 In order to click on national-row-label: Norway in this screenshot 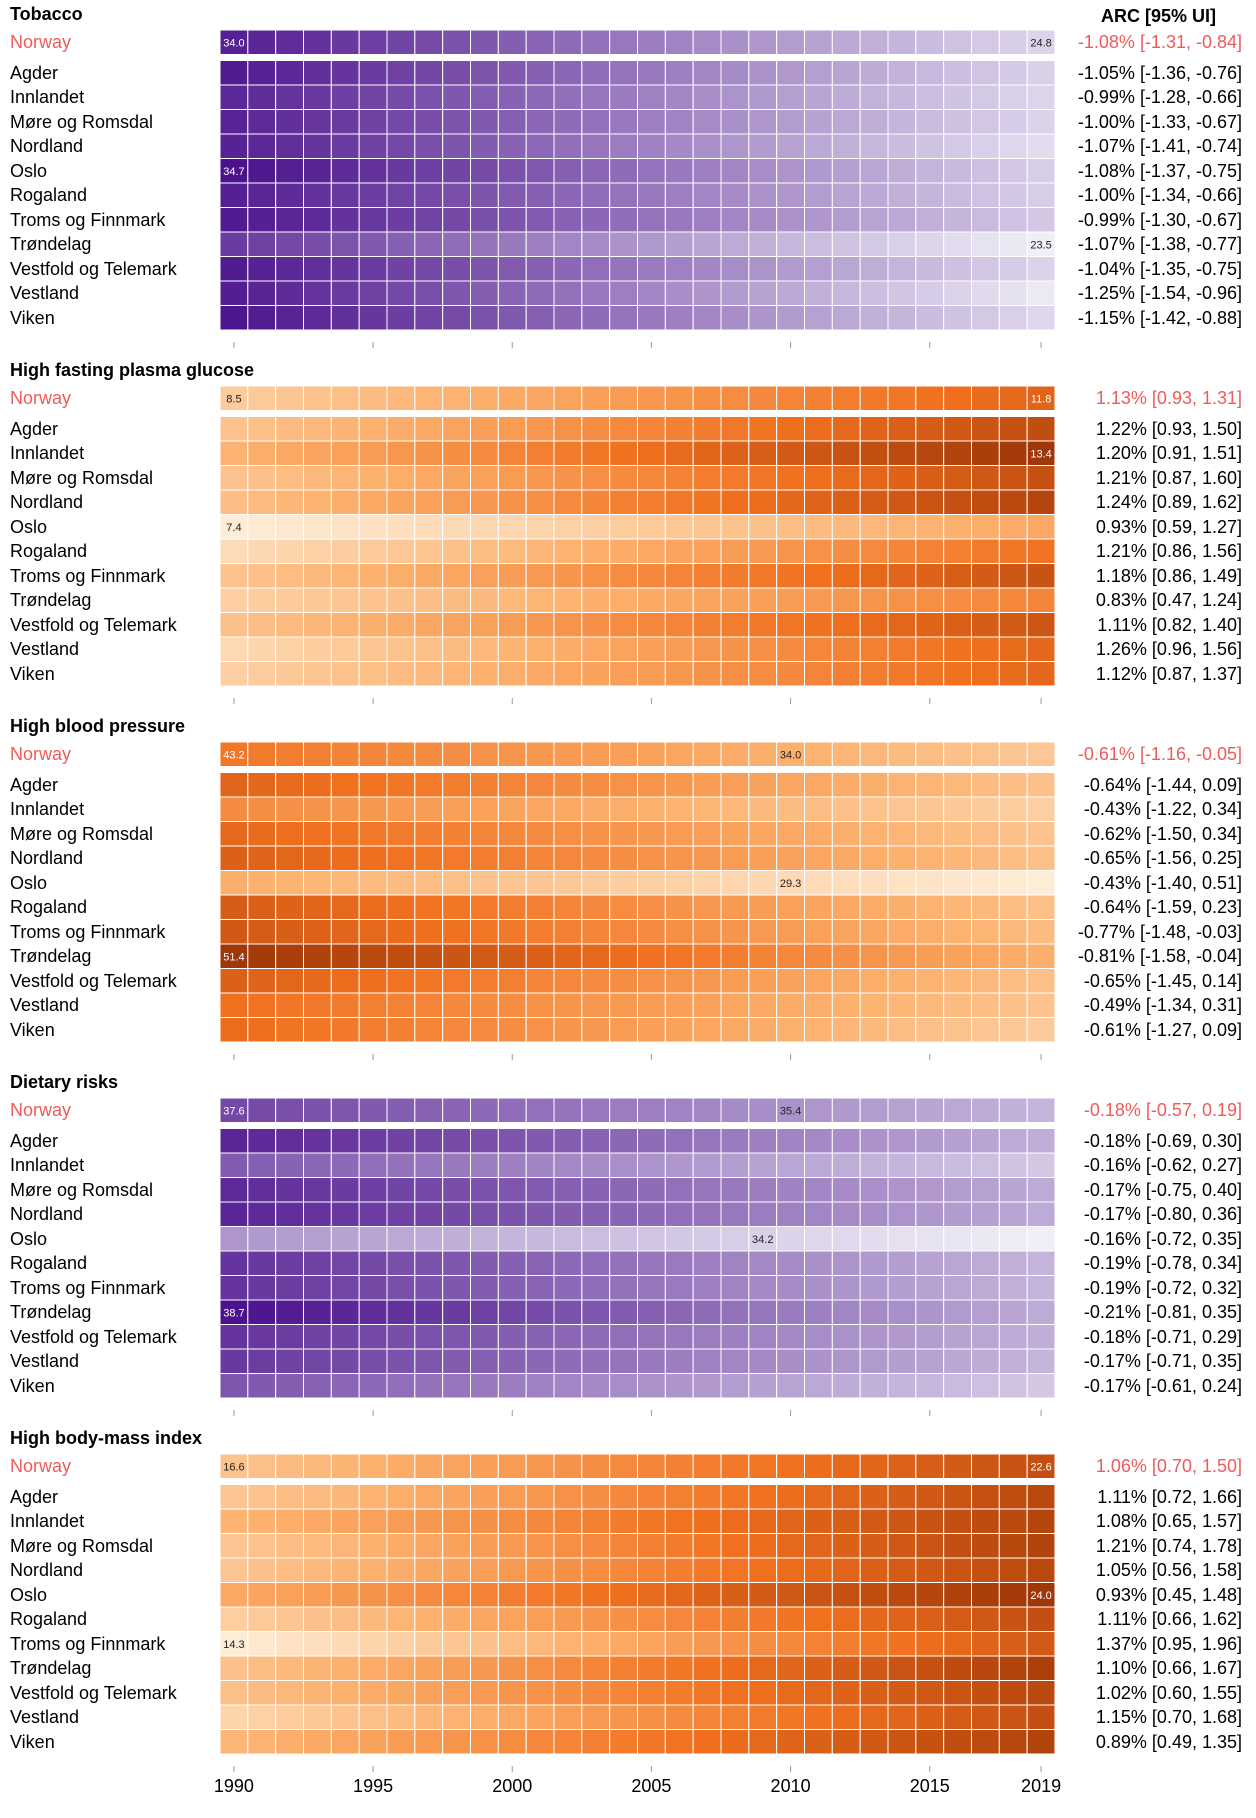, I will do `click(41, 1110)`.